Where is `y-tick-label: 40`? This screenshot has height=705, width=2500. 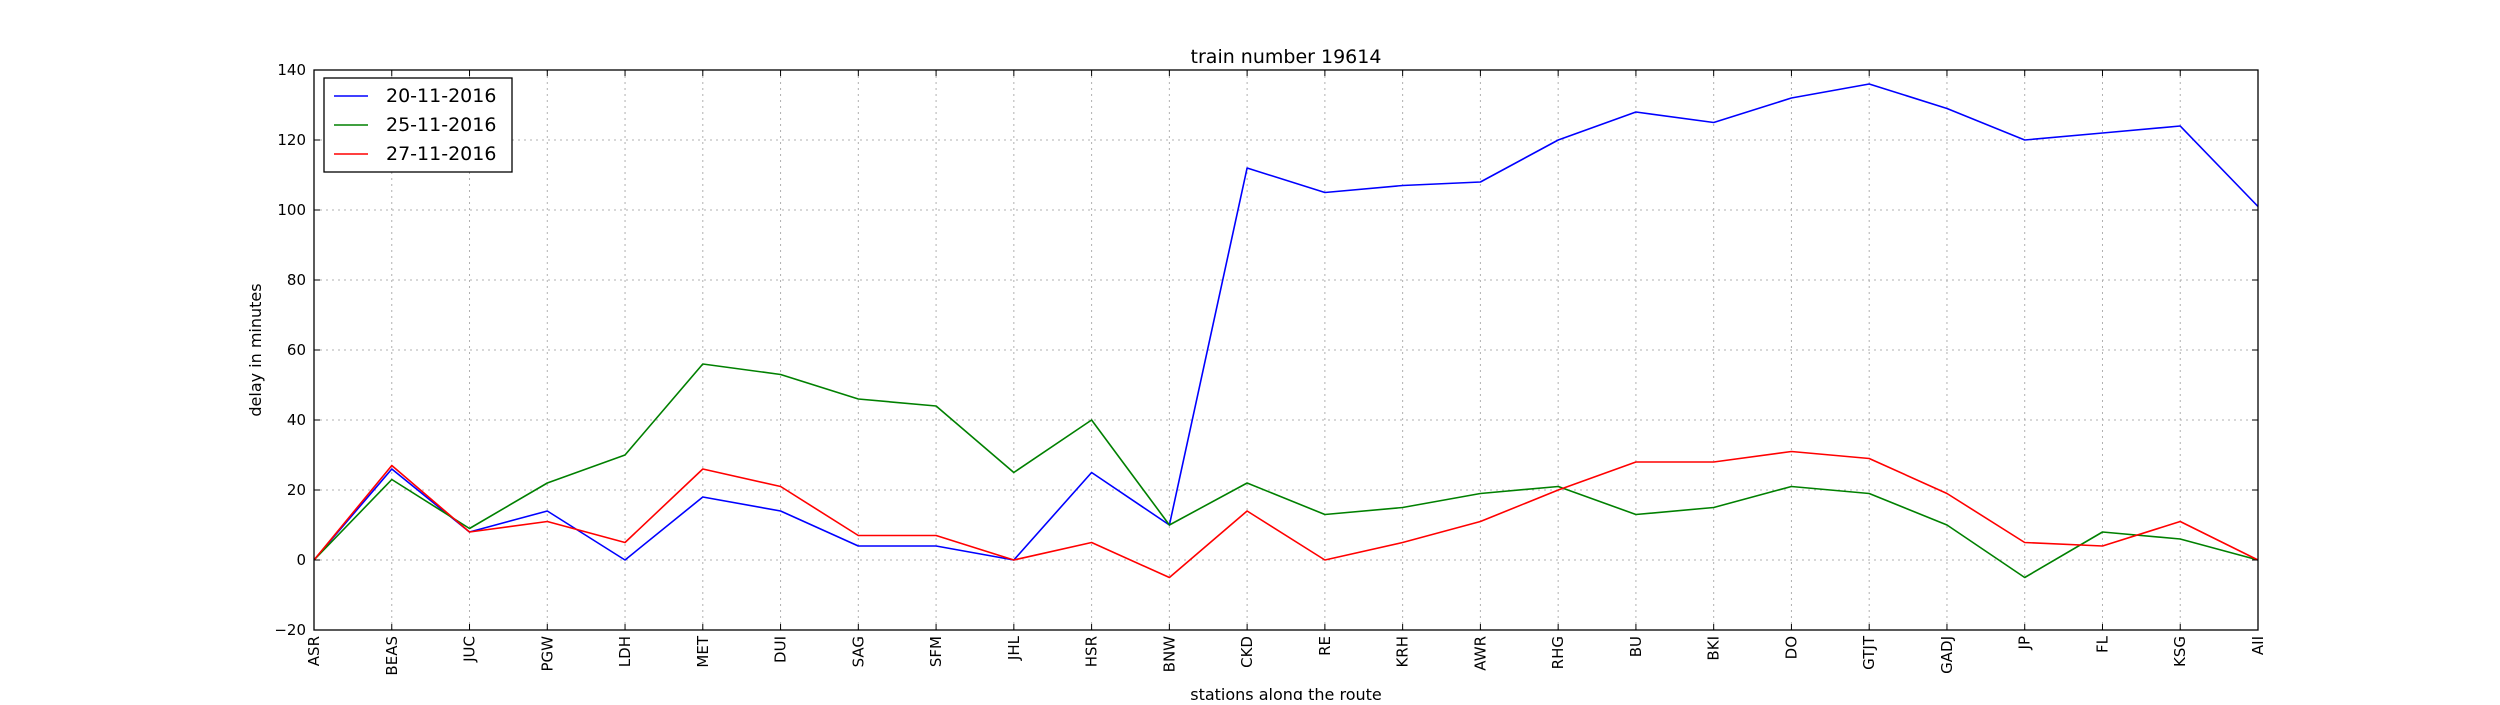
y-tick-label: 40 is located at coordinates (296, 420).